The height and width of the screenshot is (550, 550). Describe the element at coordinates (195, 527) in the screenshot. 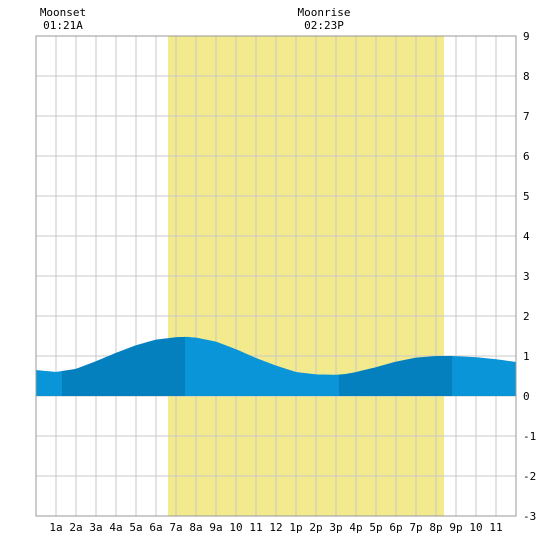

I see `x-tick-label: 8a` at that location.